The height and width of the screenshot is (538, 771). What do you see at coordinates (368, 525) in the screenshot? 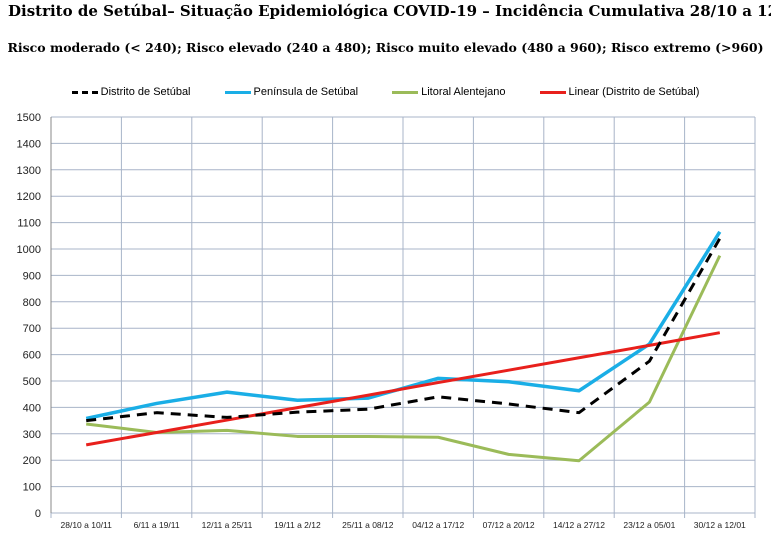
I see `x-tick-label: 25/11 a 08/12` at bounding box center [368, 525].